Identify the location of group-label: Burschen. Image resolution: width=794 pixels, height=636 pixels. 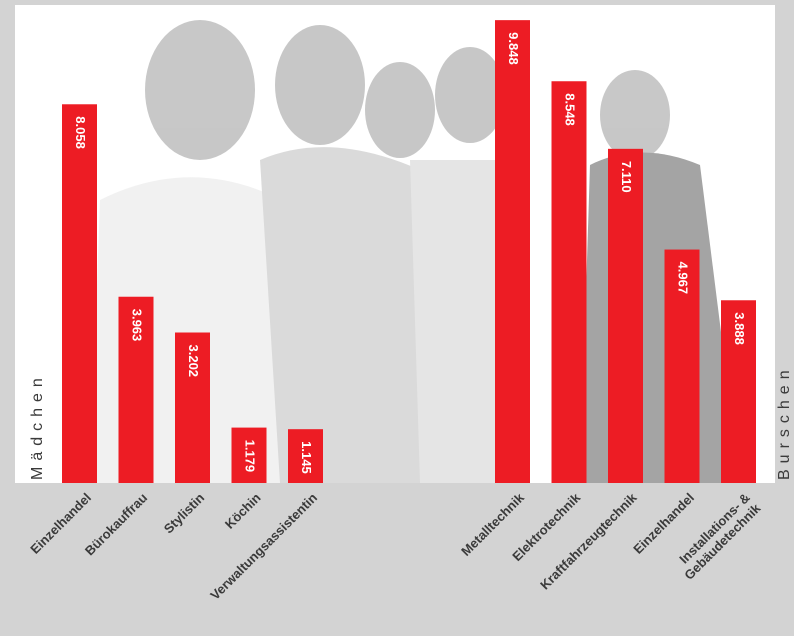
(784, 422).